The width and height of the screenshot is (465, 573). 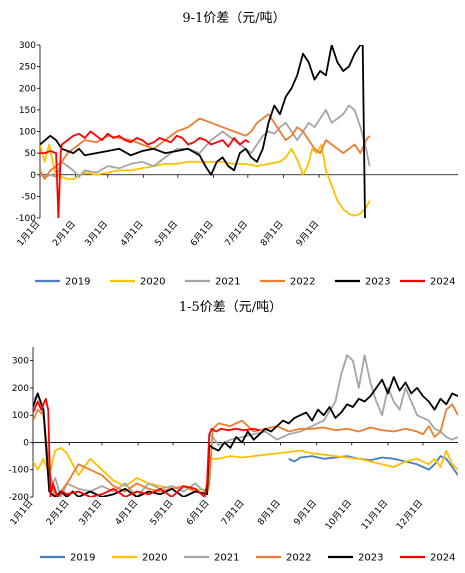 What do you see at coordinates (409, 515) in the screenshot?
I see `x-tick-label: 12月1日` at bounding box center [409, 515].